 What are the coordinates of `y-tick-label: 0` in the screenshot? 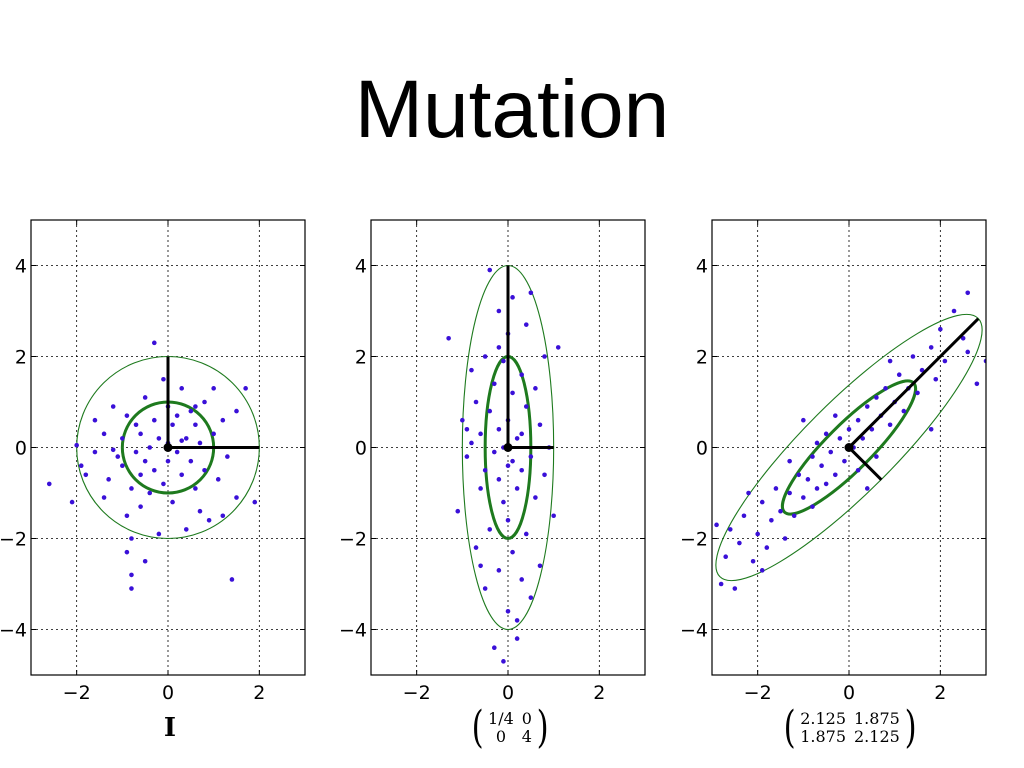 It's located at (702, 449).